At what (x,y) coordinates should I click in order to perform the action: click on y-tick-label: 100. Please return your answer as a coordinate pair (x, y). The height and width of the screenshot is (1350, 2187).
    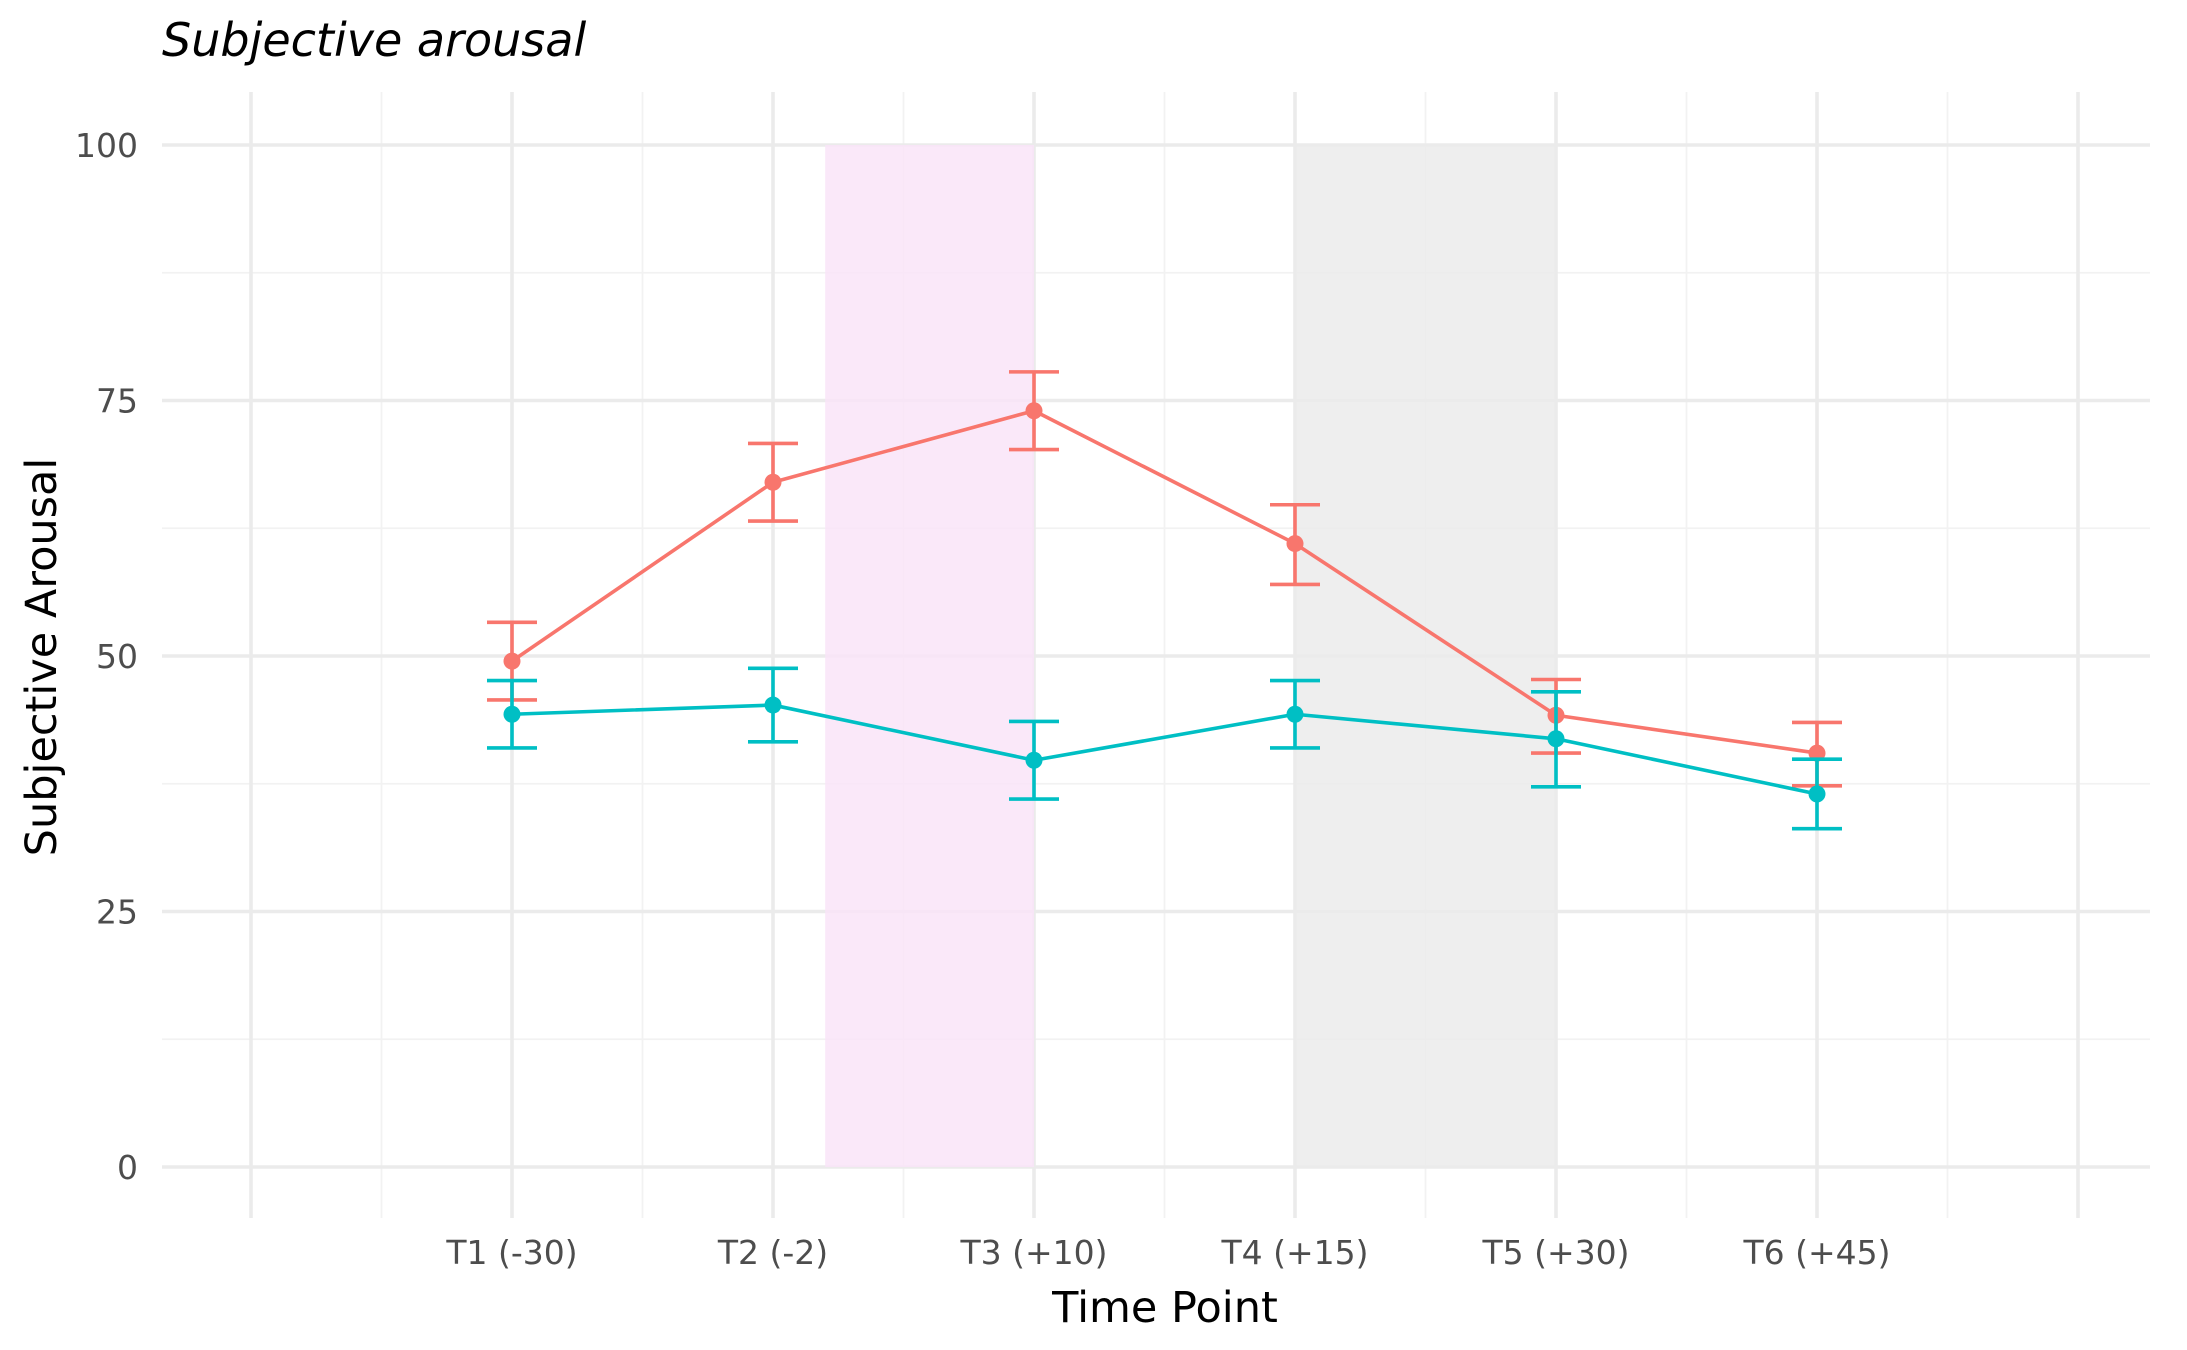
    Looking at the image, I should click on (106, 145).